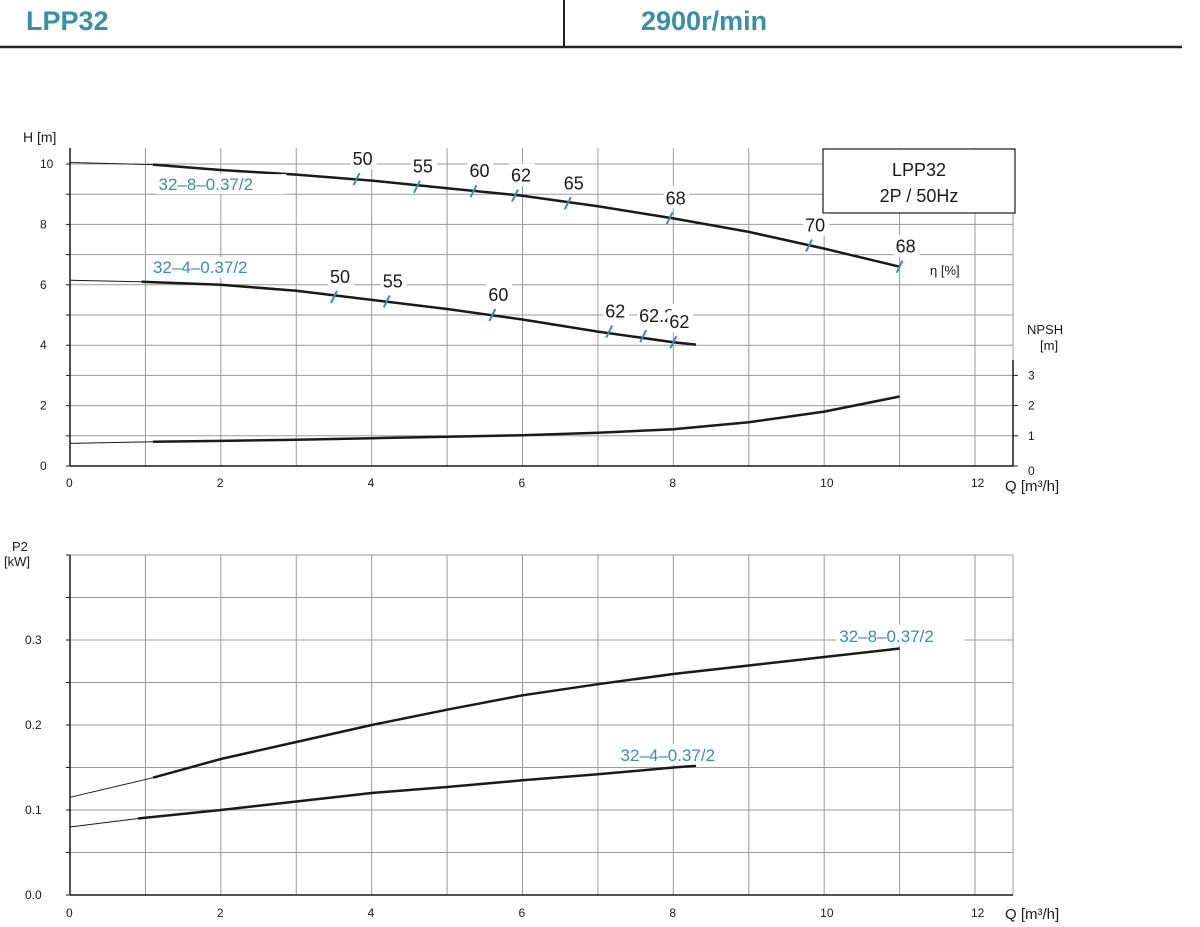 This screenshot has width=1200, height=927. I want to click on y-tick-label: 0.3, so click(33, 640).